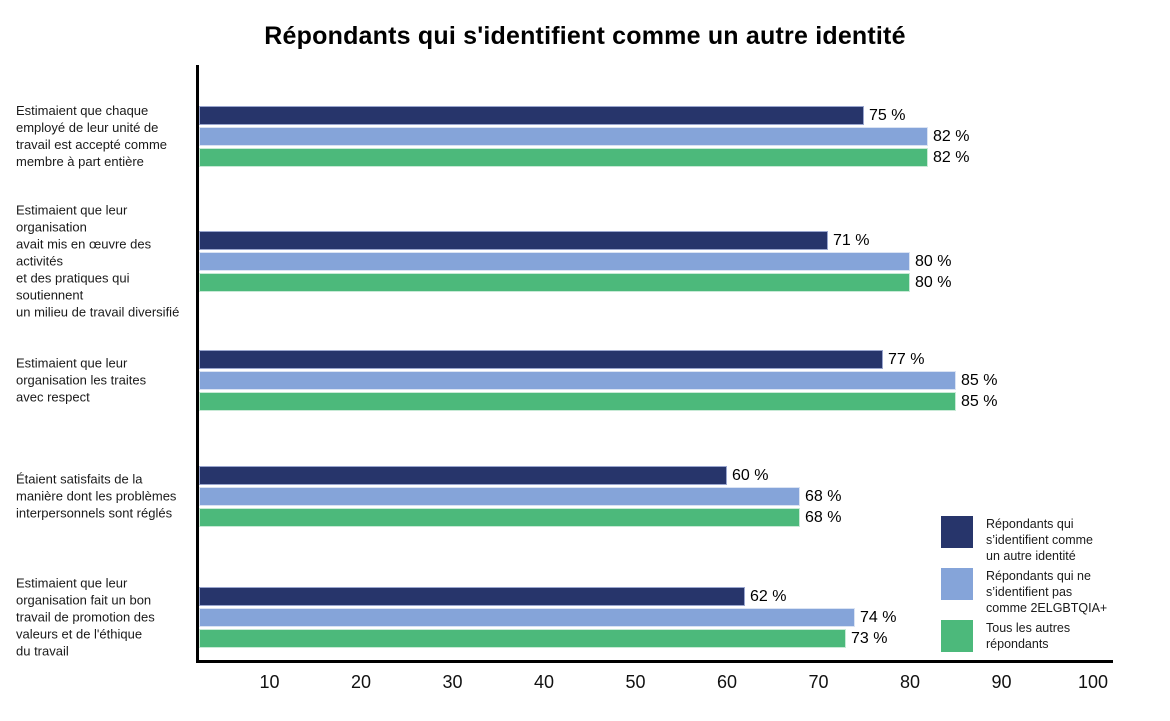 This screenshot has height=721, width=1170. What do you see at coordinates (361, 682) in the screenshot?
I see `x-tick-20: 20` at bounding box center [361, 682].